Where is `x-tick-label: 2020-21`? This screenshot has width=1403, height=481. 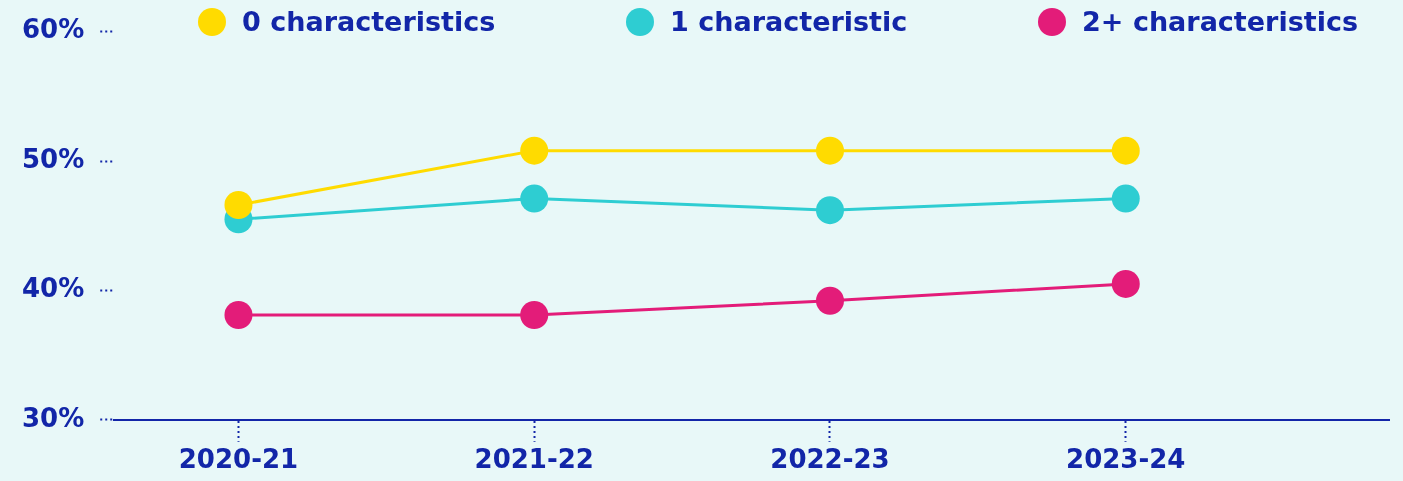 x-tick-label: 2020-21 is located at coordinates (238, 459).